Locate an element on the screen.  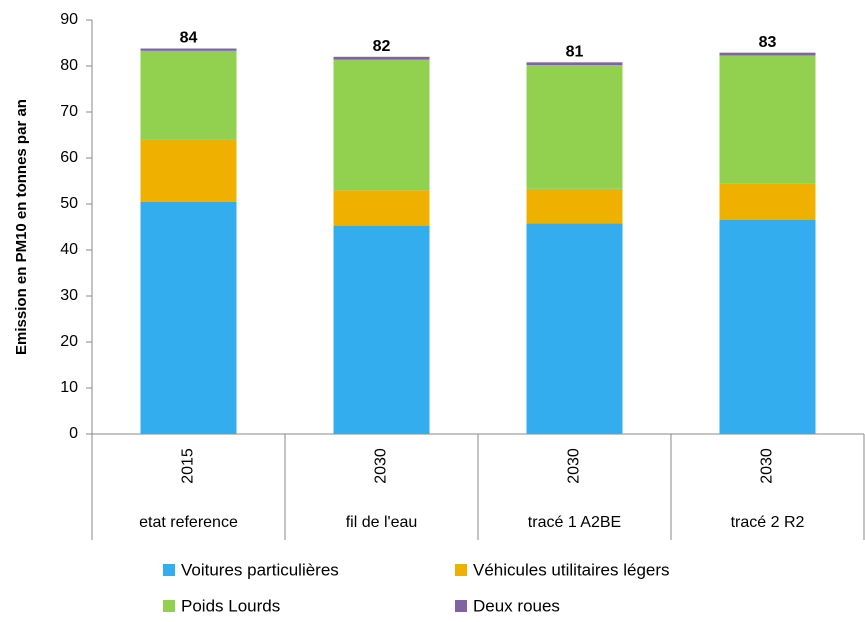
legend-label: Voitures particulières is located at coordinates (260, 569).